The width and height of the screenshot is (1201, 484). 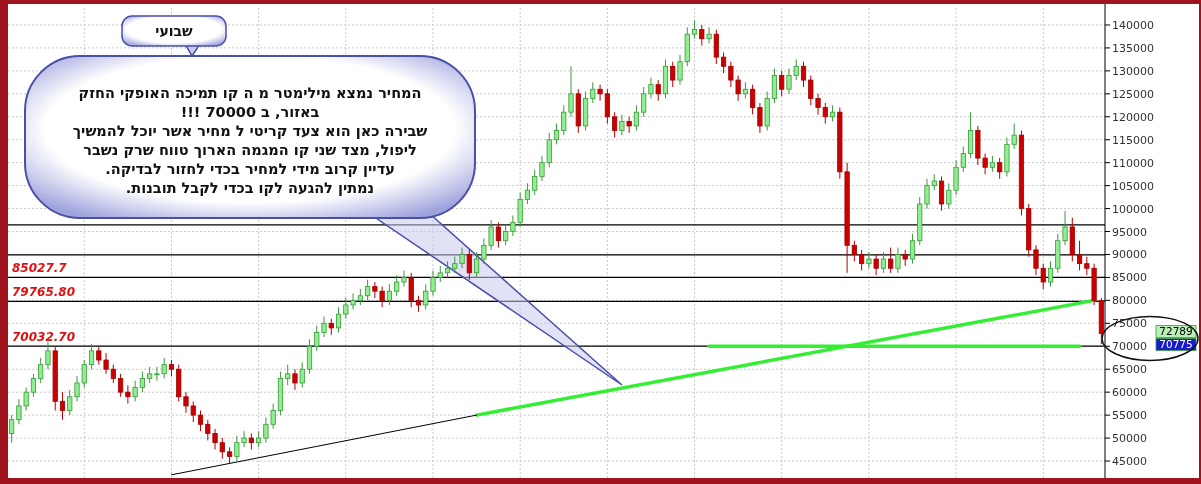 I want to click on y-tick-label: 80000, so click(x=1129, y=301).